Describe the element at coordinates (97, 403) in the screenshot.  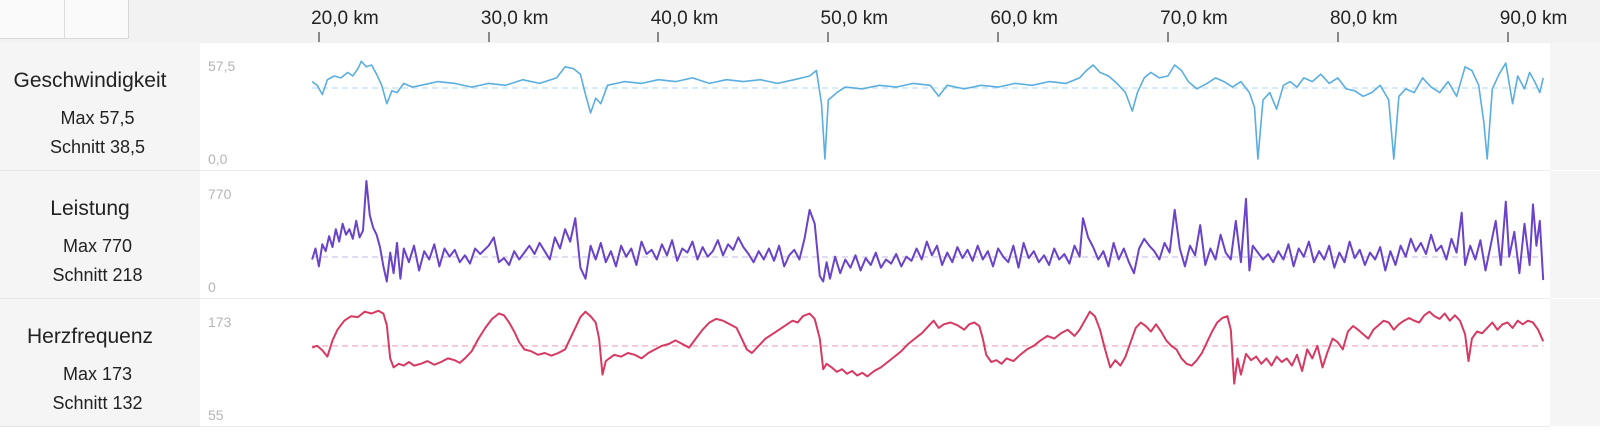
I see `row-avg-value: Schnitt 132` at that location.